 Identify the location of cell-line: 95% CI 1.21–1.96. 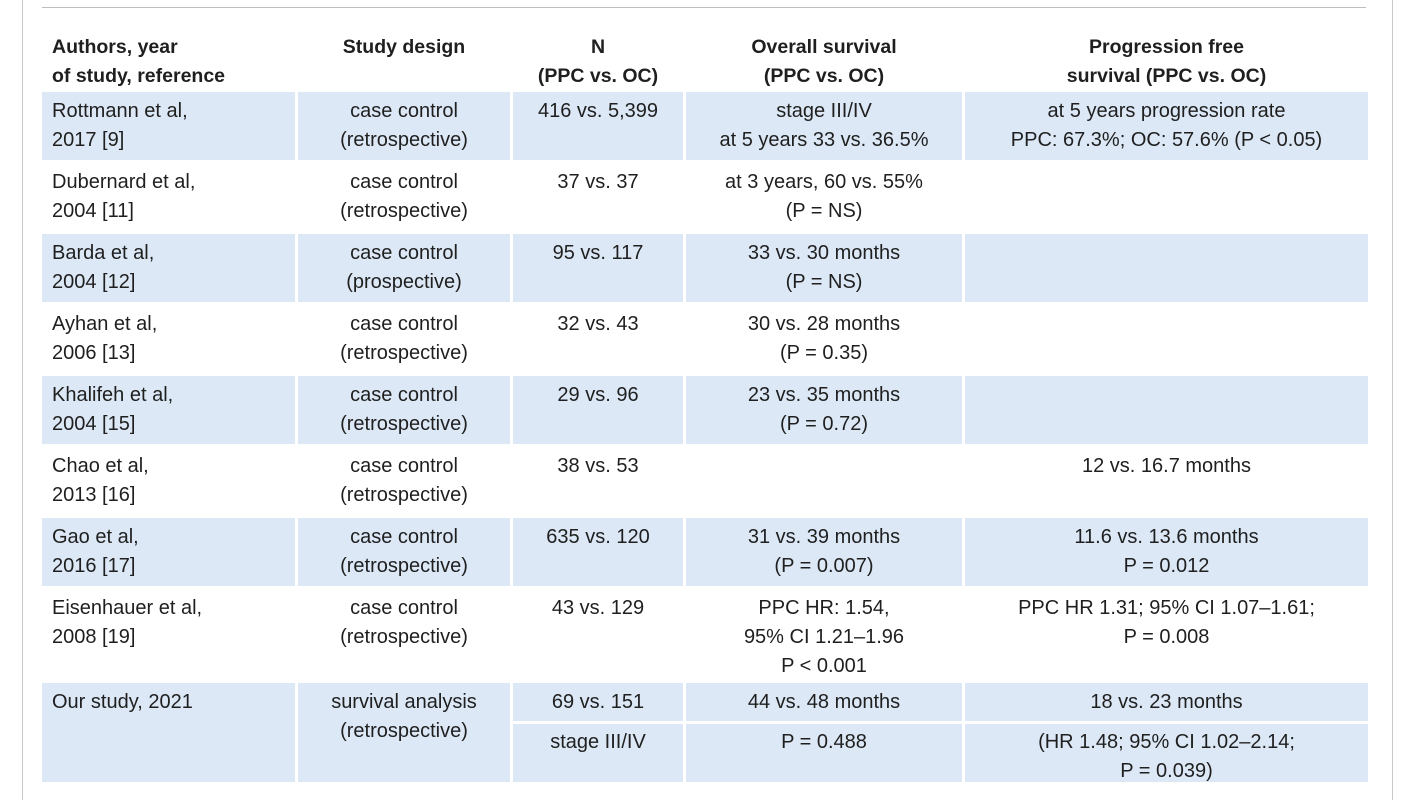
(824, 637).